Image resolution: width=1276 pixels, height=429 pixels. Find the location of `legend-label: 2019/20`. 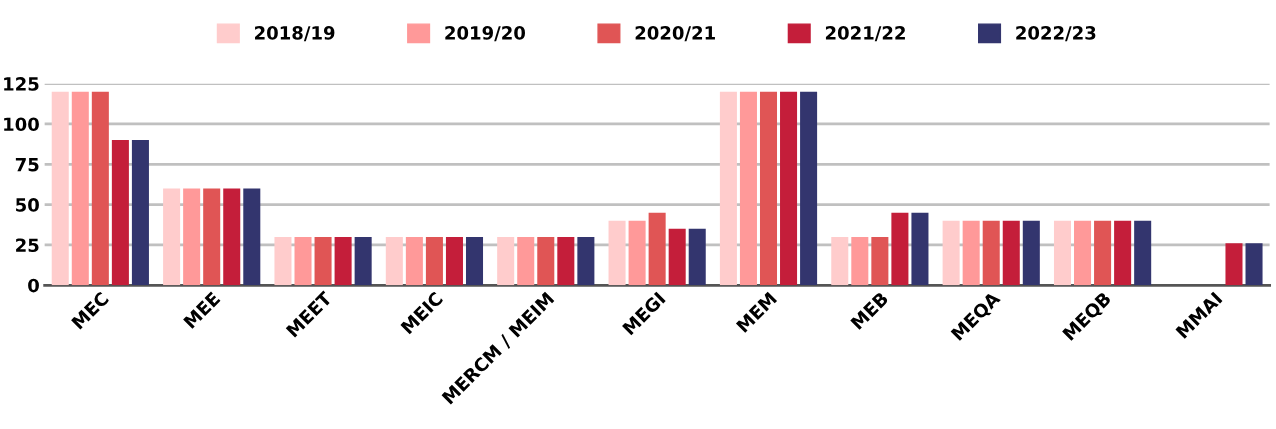

legend-label: 2019/20 is located at coordinates (485, 34).